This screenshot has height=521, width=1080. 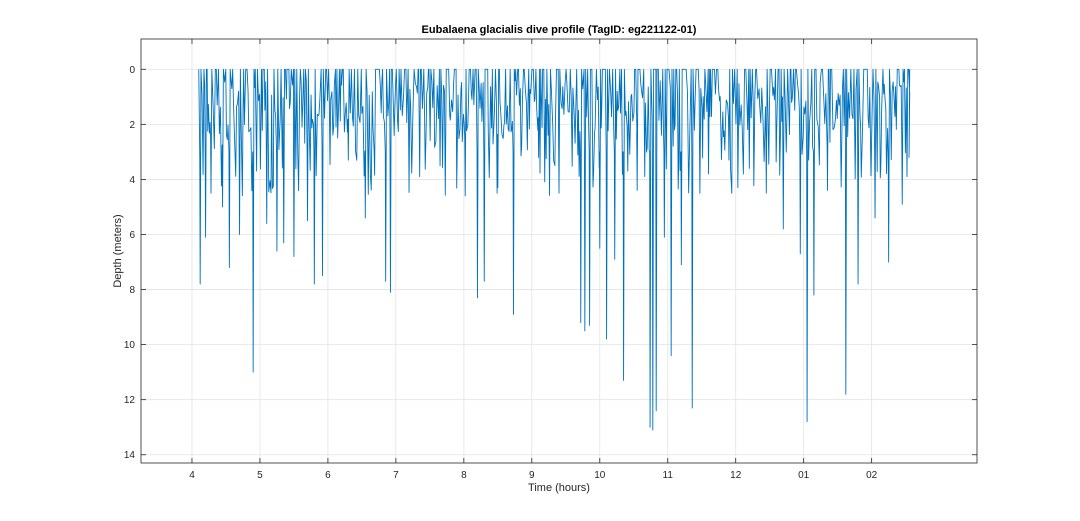 I want to click on x-tick-label: 7, so click(x=396, y=475).